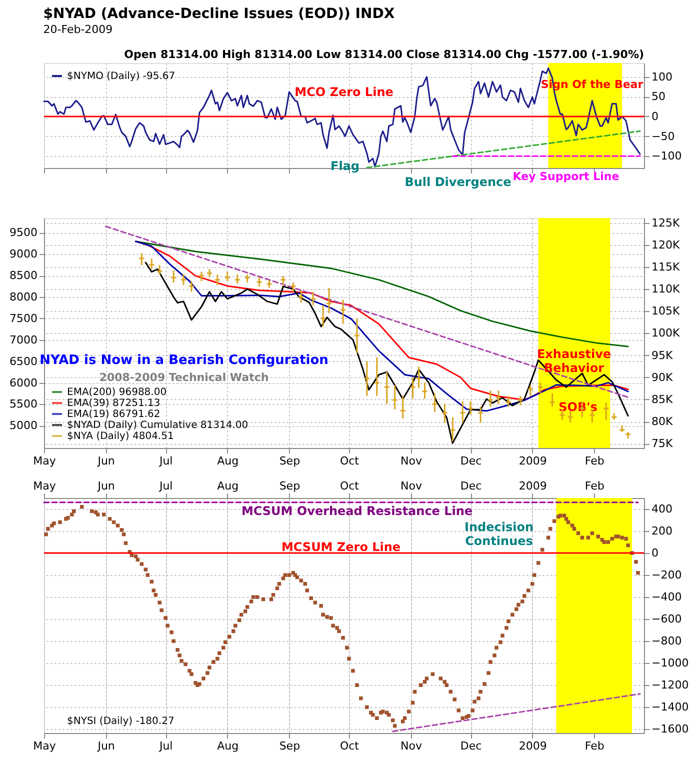  What do you see at coordinates (344, 92) in the screenshot?
I see `annotation: MCO Zero Line` at bounding box center [344, 92].